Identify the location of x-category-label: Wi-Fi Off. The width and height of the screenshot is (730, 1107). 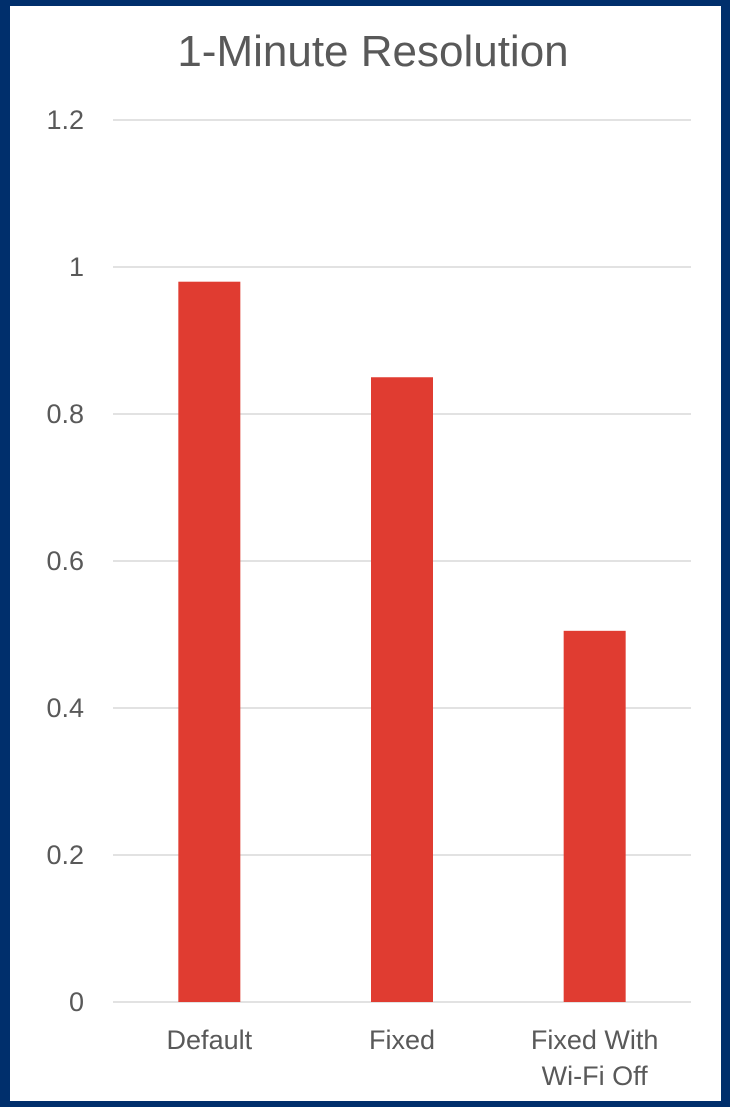
(595, 1076).